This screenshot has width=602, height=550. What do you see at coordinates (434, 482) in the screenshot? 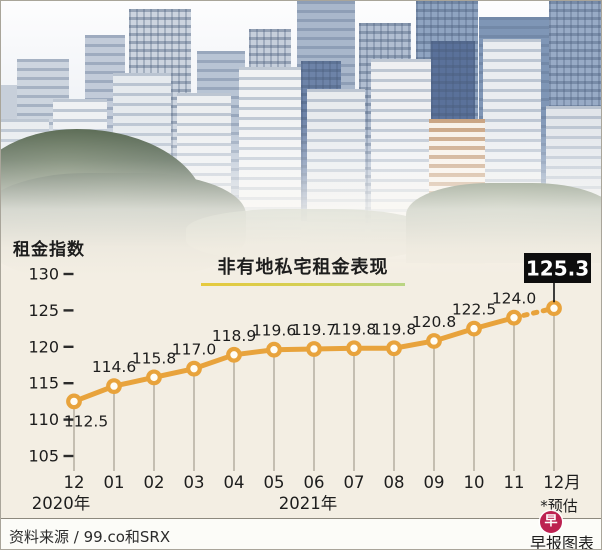
I see `x-tick-label: 09` at bounding box center [434, 482].